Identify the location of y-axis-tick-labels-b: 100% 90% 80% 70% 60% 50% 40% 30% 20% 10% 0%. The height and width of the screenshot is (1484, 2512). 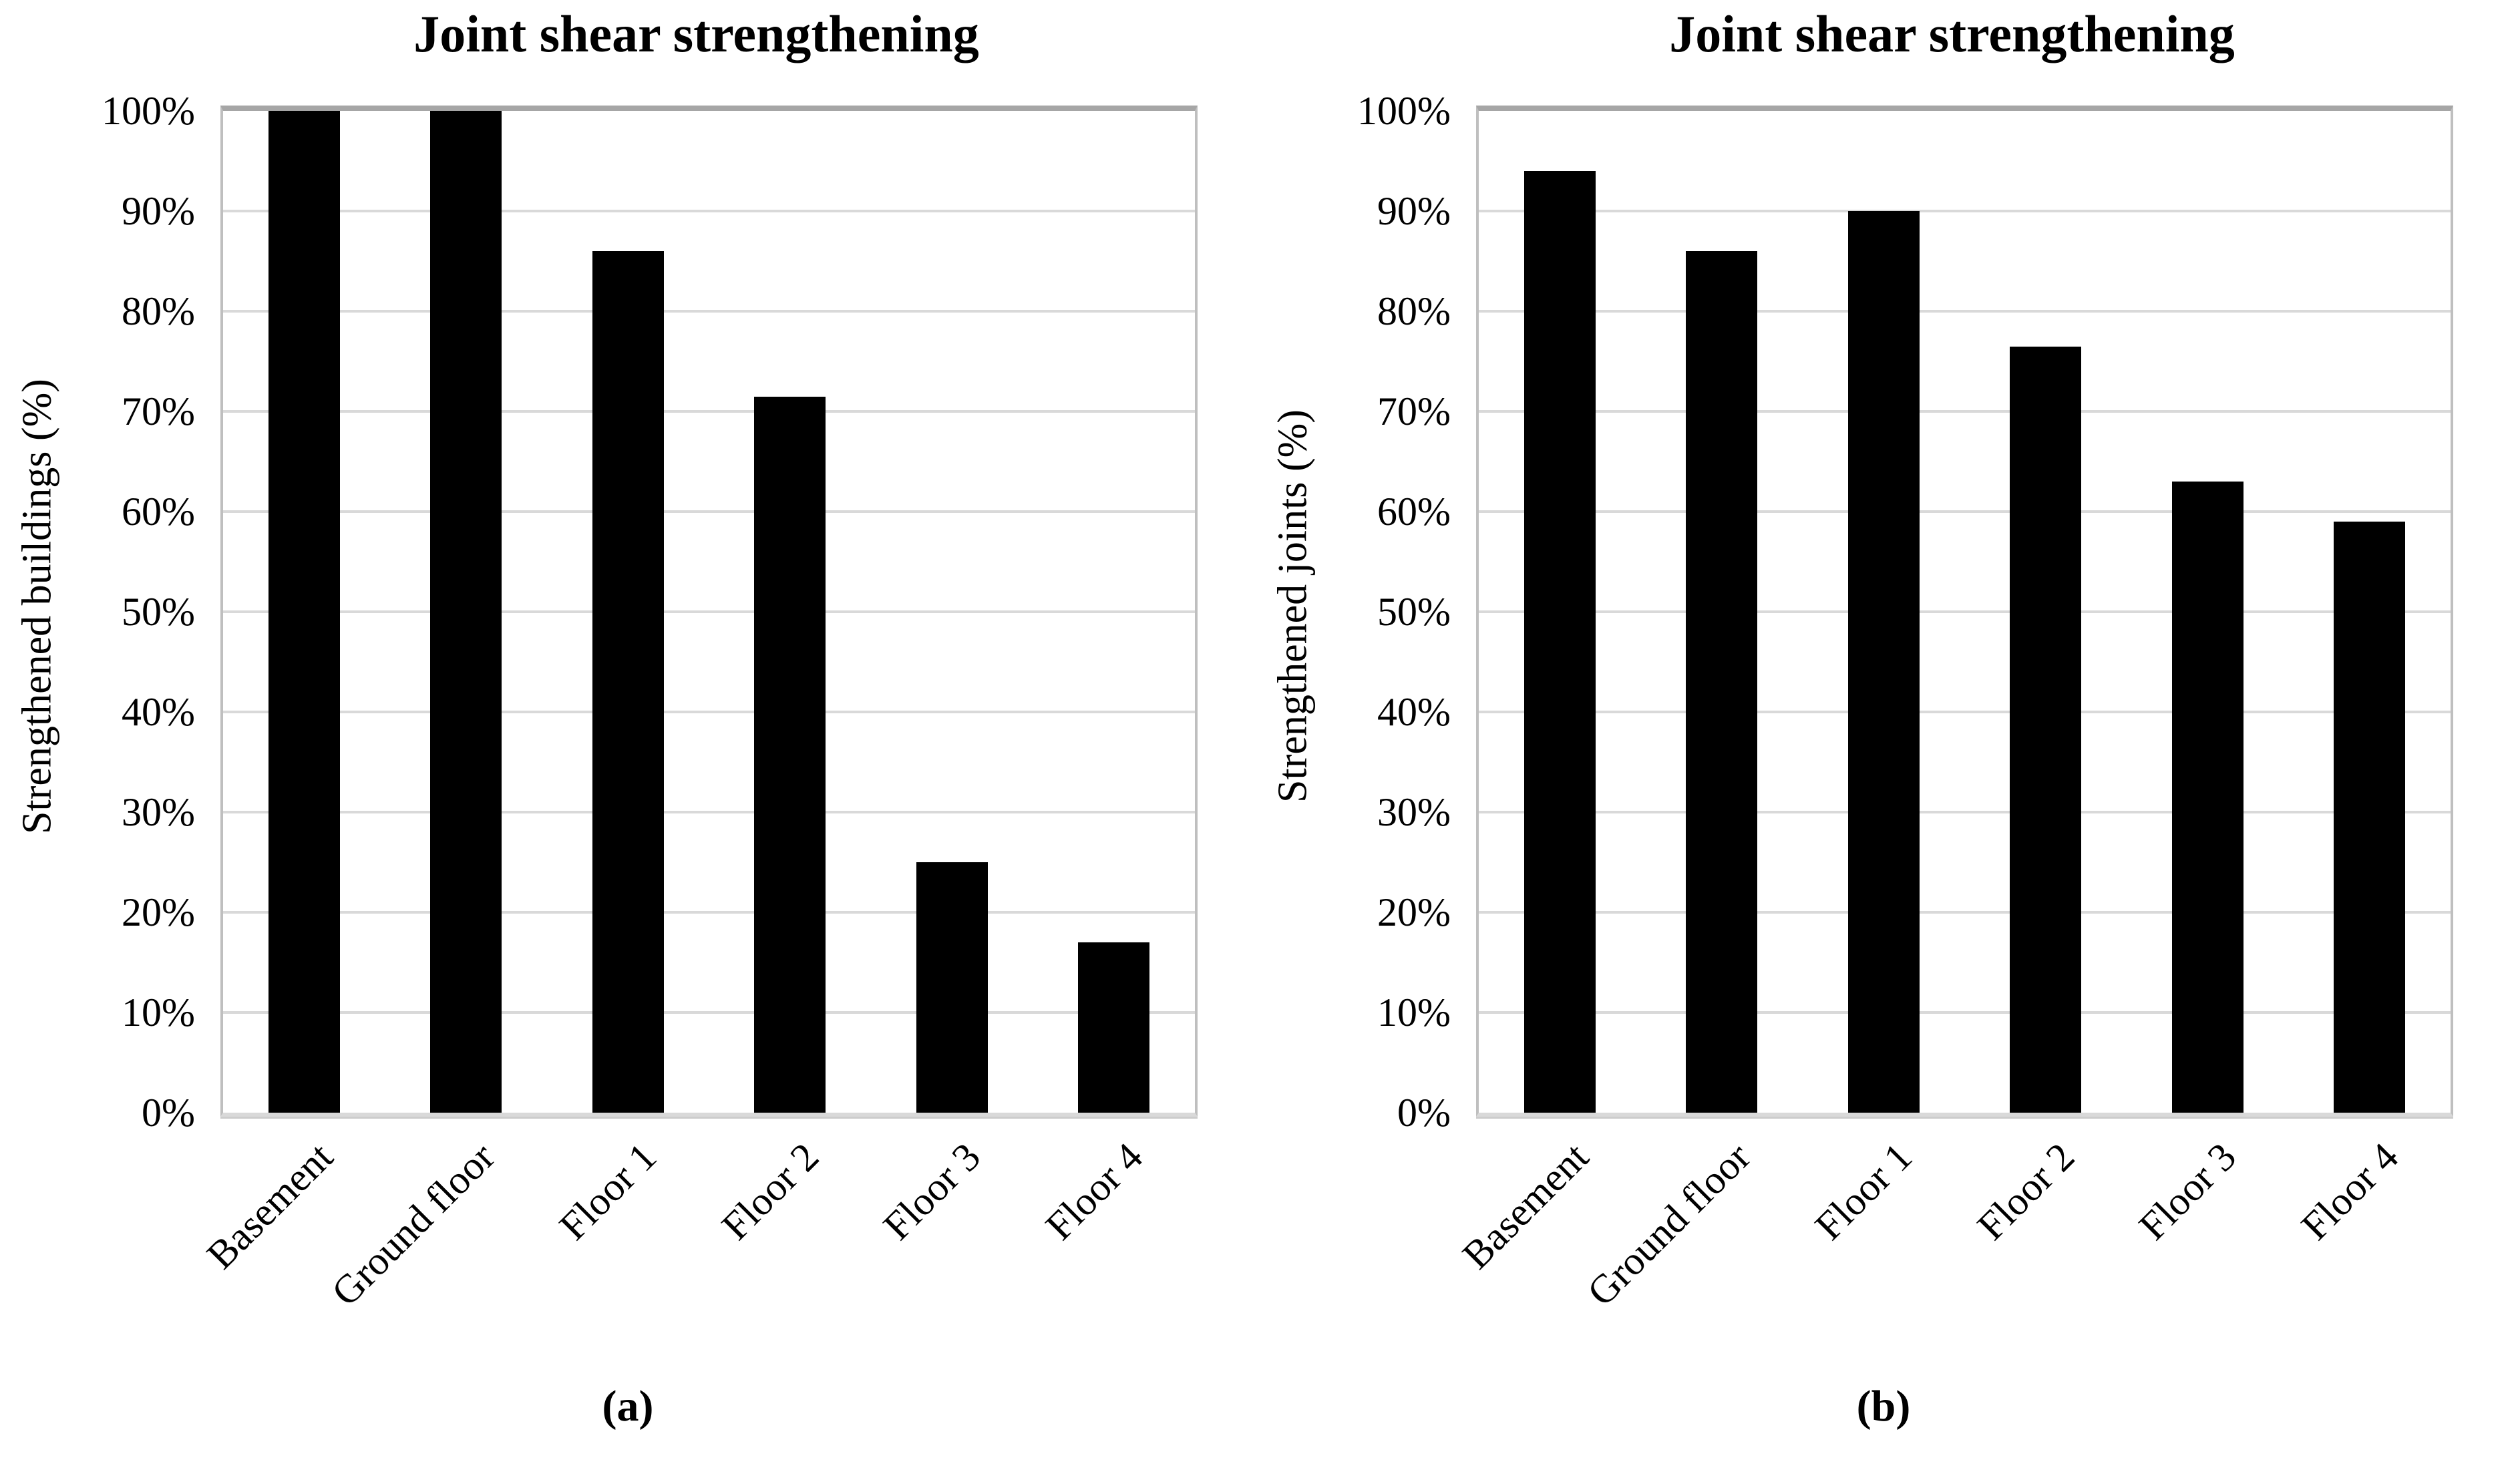
(1393, 612).